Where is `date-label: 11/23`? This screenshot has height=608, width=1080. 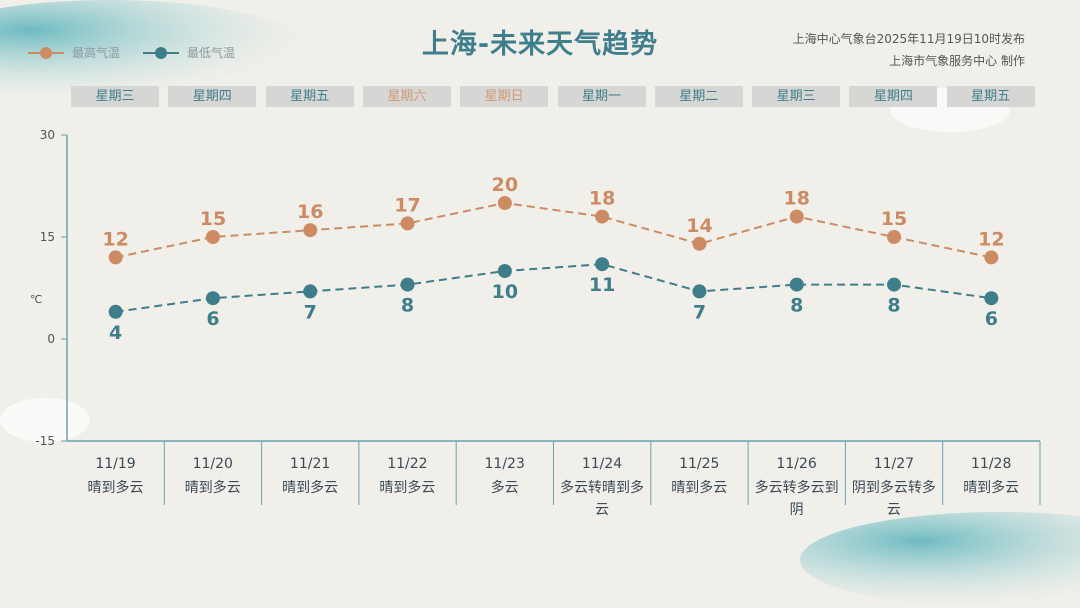 date-label: 11/23 is located at coordinates (504, 464).